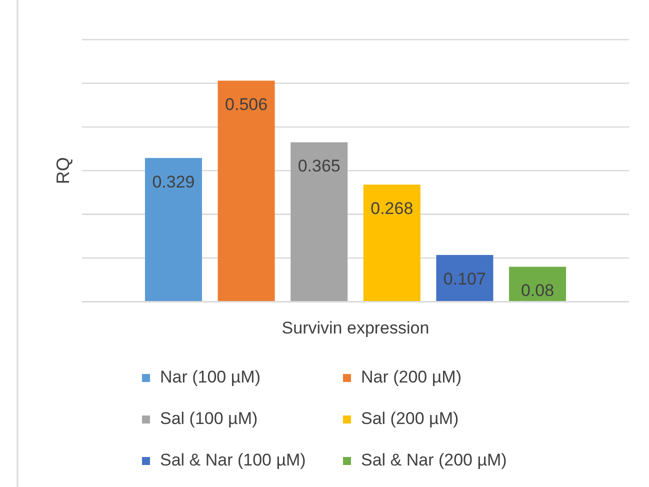 This screenshot has width=649, height=487. What do you see at coordinates (434, 460) in the screenshot?
I see `legend-label: Sal & Nar (200 µM)` at bounding box center [434, 460].